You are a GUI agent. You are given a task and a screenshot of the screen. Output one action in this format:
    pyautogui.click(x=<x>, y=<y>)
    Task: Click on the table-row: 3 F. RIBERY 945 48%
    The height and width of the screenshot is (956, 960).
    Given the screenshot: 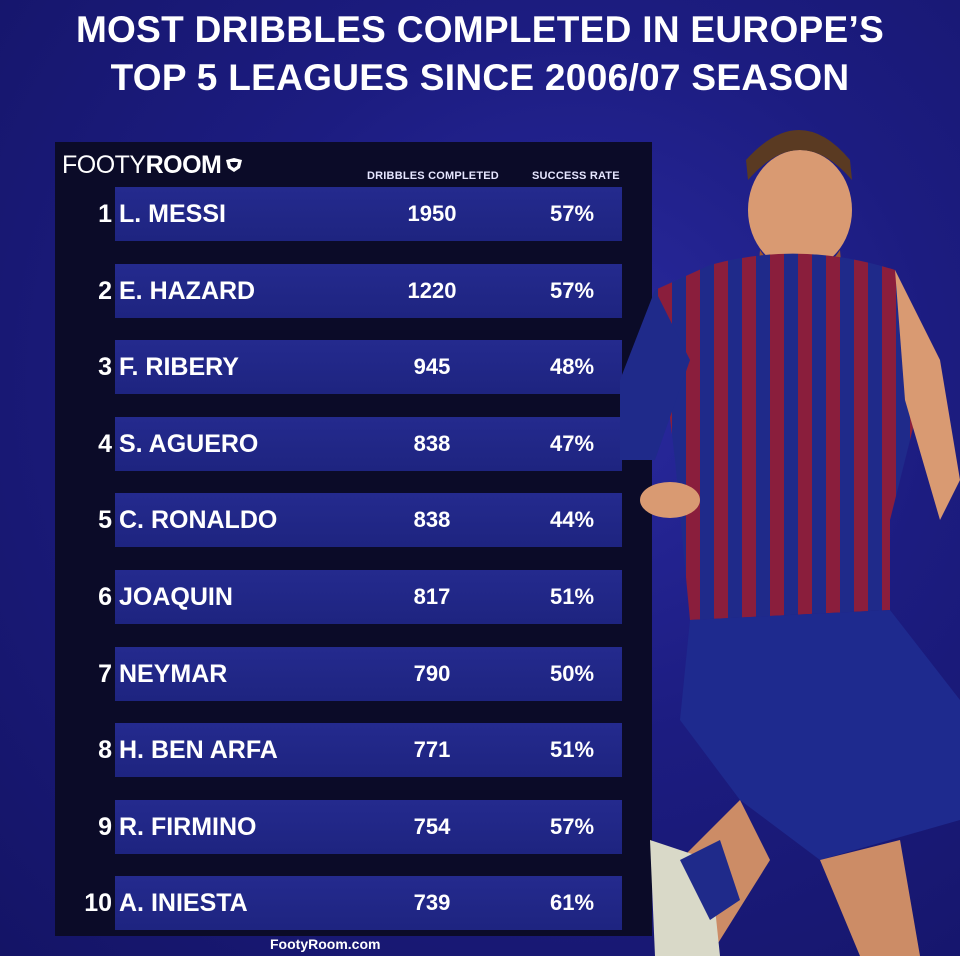 What is the action you would take?
    pyautogui.click(x=342, y=367)
    